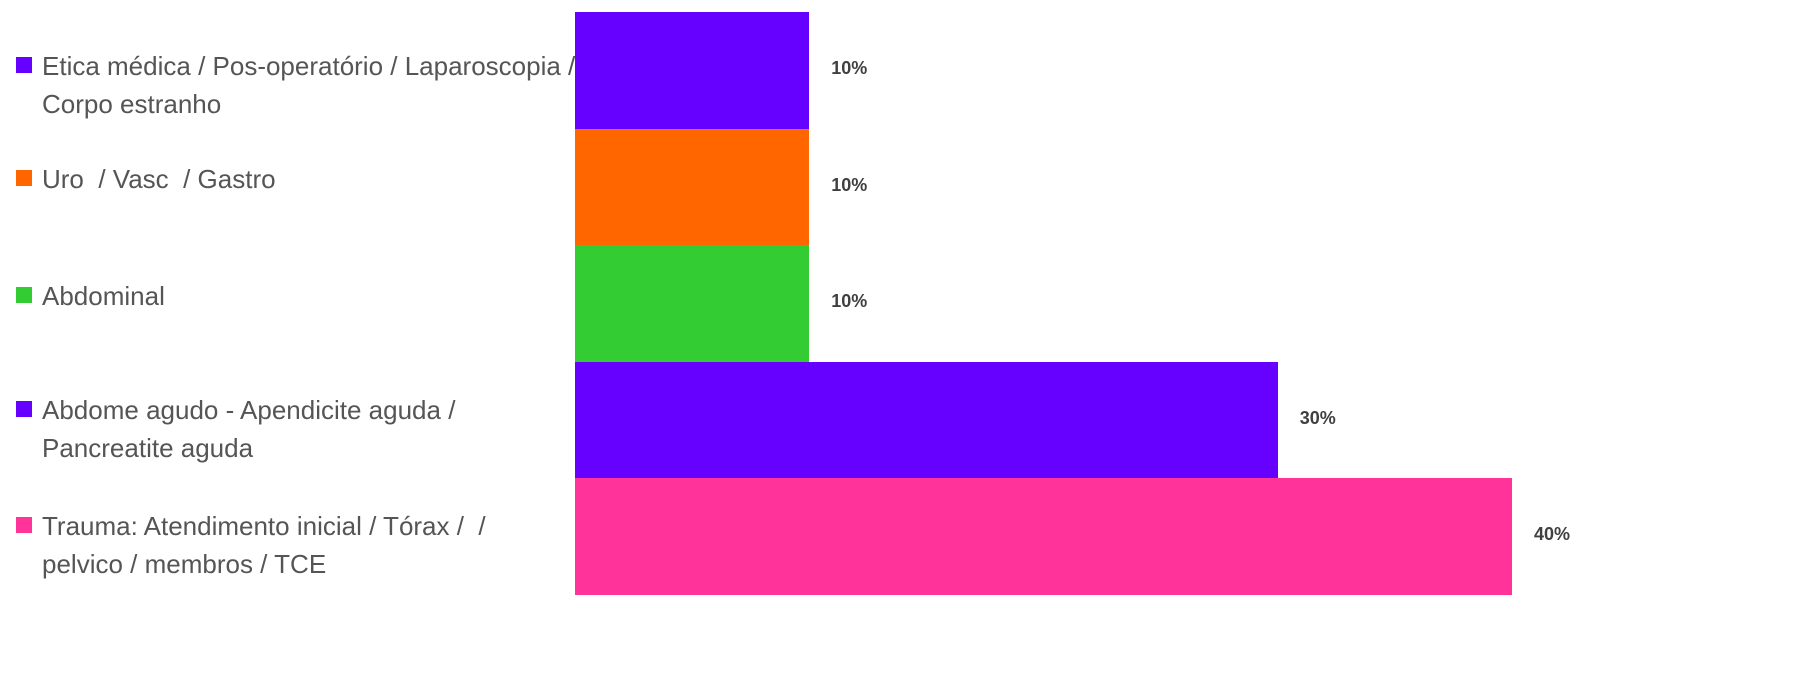  I want to click on legend-label: Uro / Vasc / Gastro, so click(159, 179).